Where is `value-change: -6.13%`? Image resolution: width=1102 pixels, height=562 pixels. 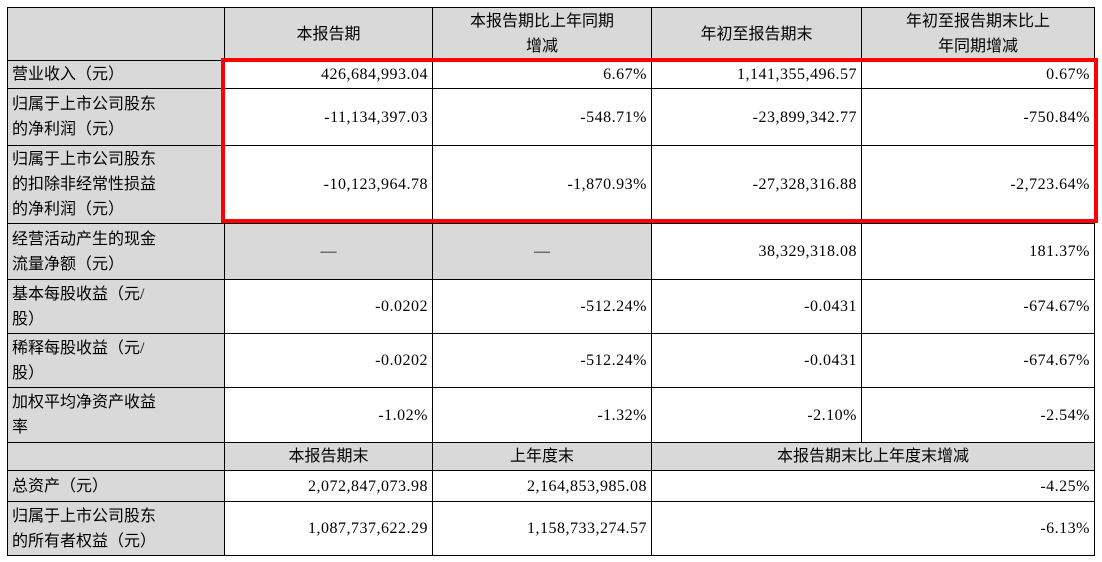
value-change: -6.13% is located at coordinates (873, 528).